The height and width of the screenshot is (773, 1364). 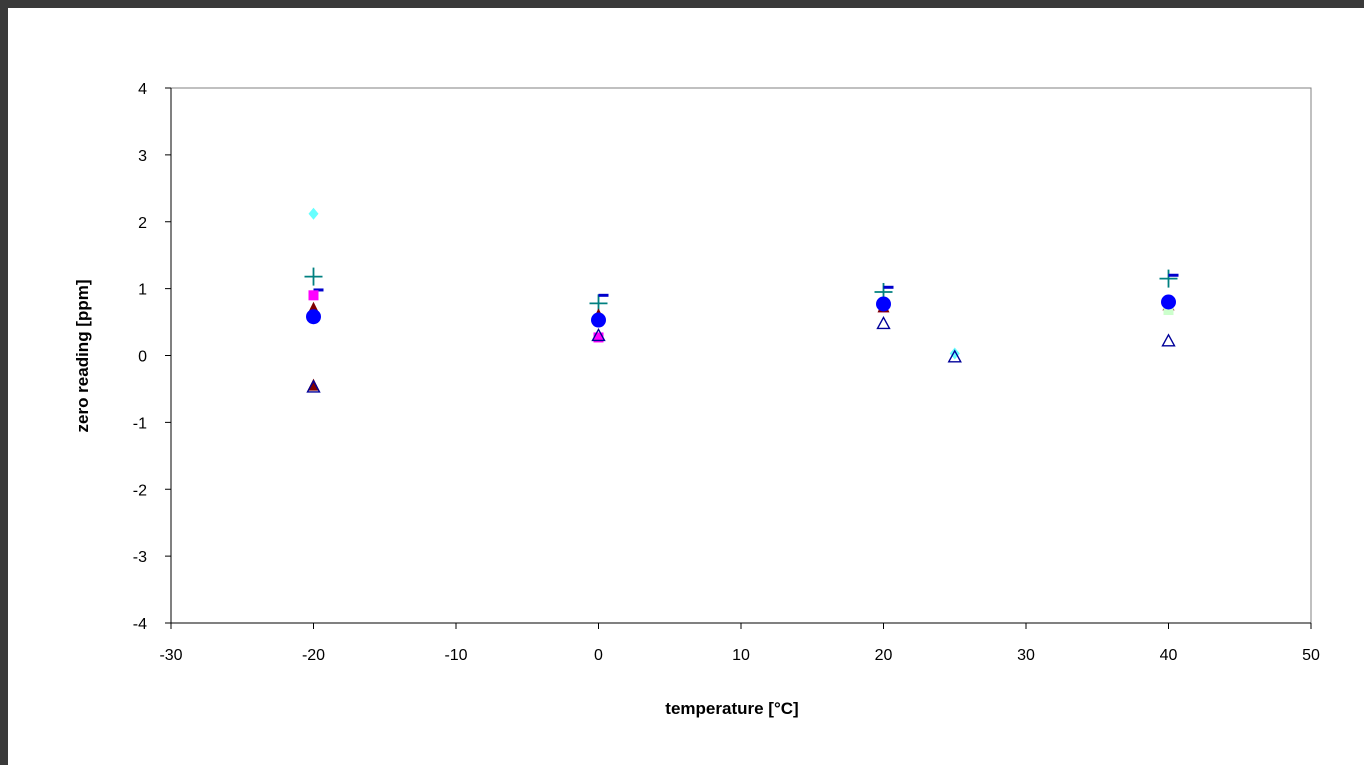 What do you see at coordinates (1311, 655) in the screenshot?
I see `x-tick-label: 50` at bounding box center [1311, 655].